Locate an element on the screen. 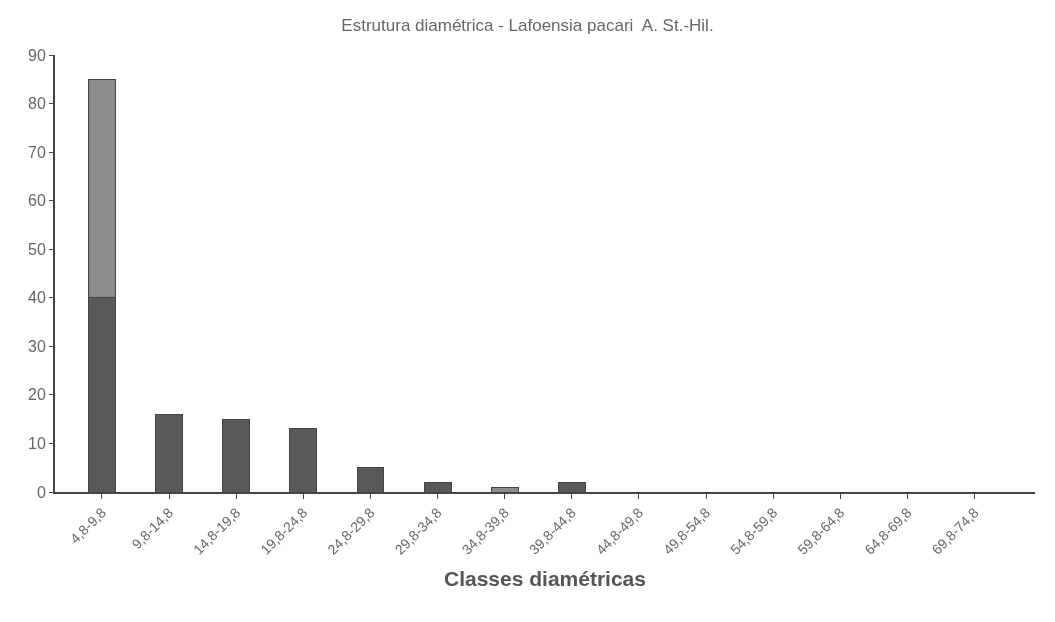 The image size is (1055, 622). y-tick-label: 40 is located at coordinates (37, 298).